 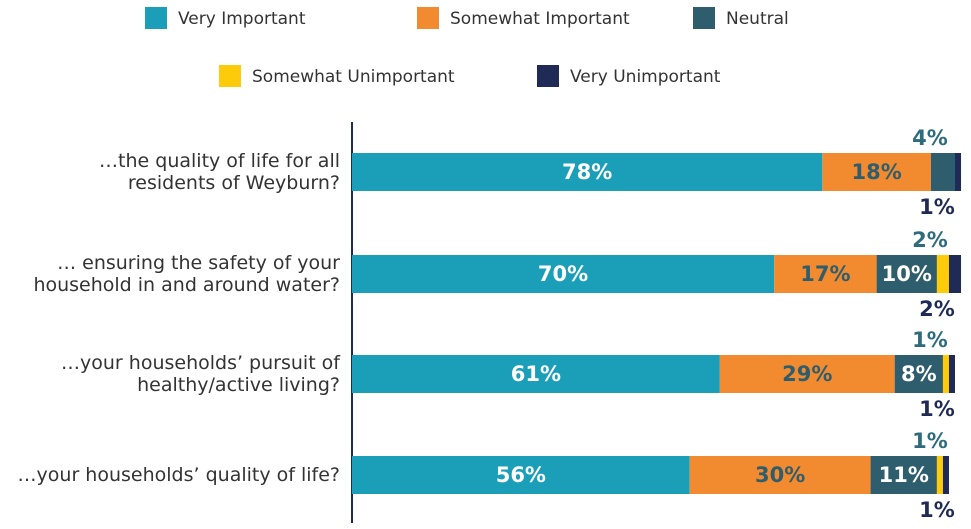 I want to click on value-label: 17%, so click(x=825, y=274).